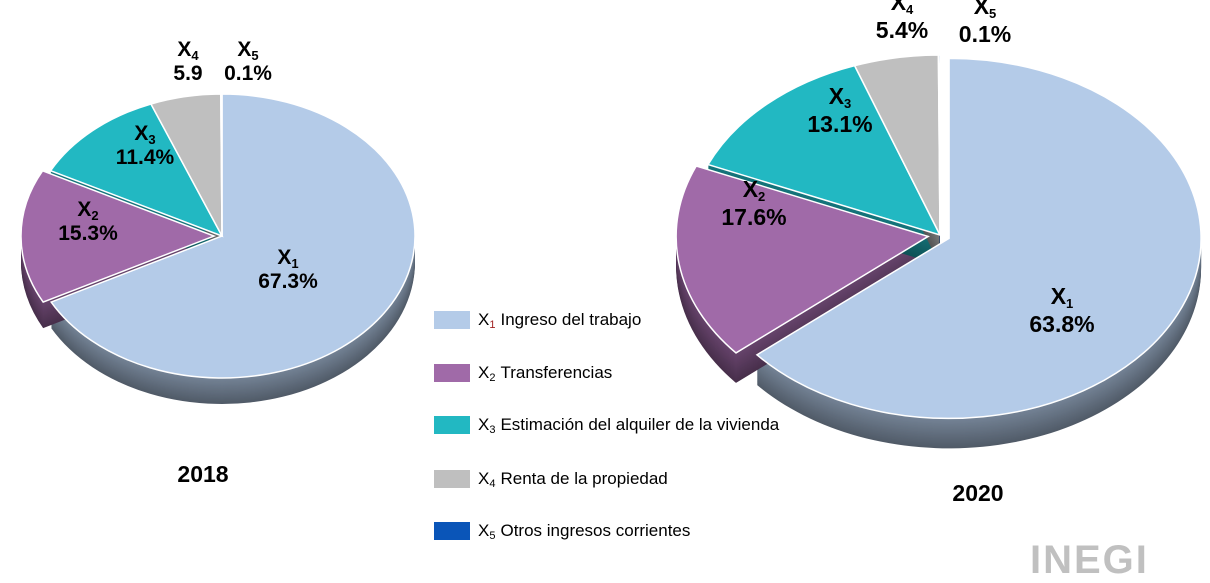 The image size is (1210, 583). Describe the element at coordinates (1062, 310) in the screenshot. I see `label-2020-x1: X1 63.8%` at that location.